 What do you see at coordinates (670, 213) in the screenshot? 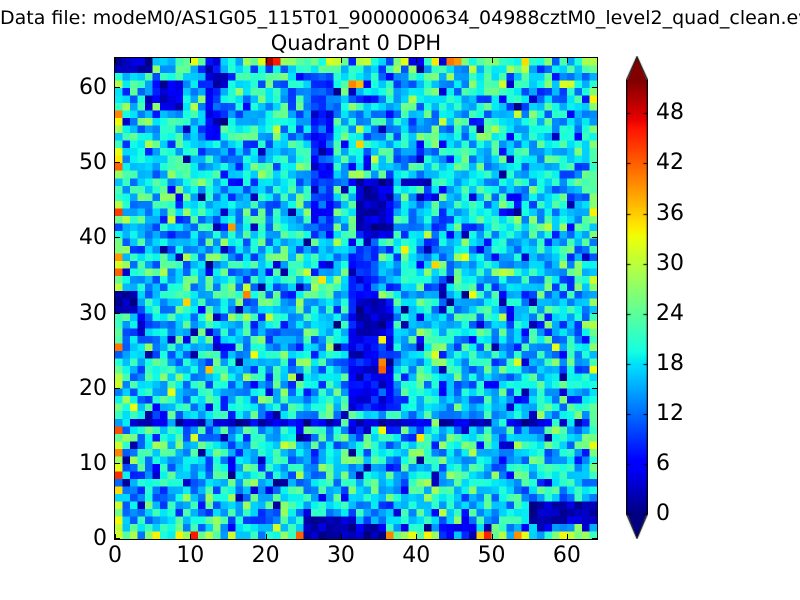
I see `colorbar-tick-label: 36` at bounding box center [670, 213].